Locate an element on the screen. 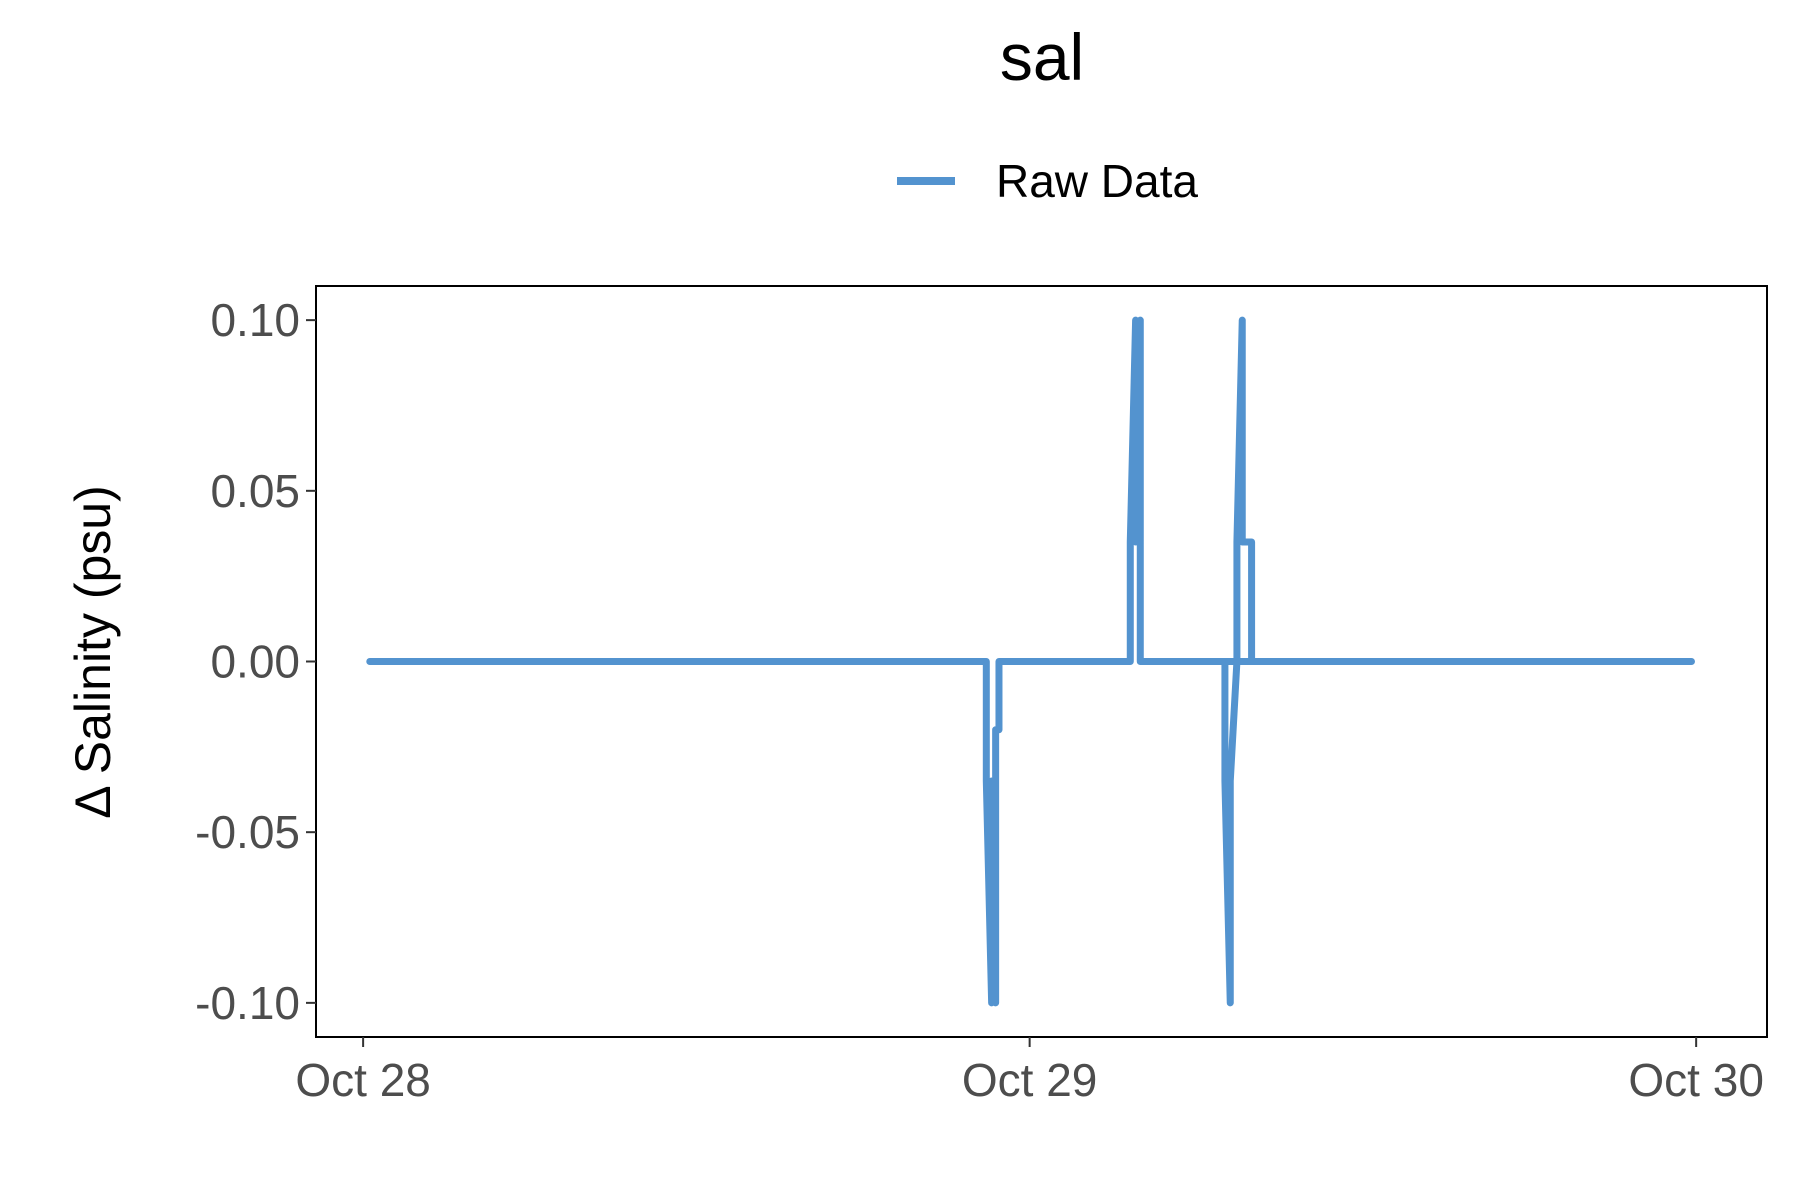  x-tick-label: Oct 30 is located at coordinates (1696, 1080).